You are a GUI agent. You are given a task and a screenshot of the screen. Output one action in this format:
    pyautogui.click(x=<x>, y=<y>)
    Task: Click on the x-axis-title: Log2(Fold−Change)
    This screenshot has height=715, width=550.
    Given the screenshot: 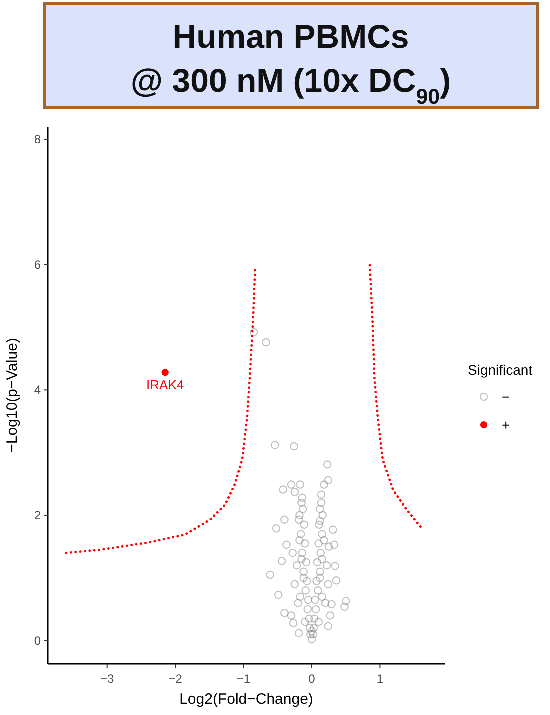 What is the action you would take?
    pyautogui.click(x=247, y=699)
    